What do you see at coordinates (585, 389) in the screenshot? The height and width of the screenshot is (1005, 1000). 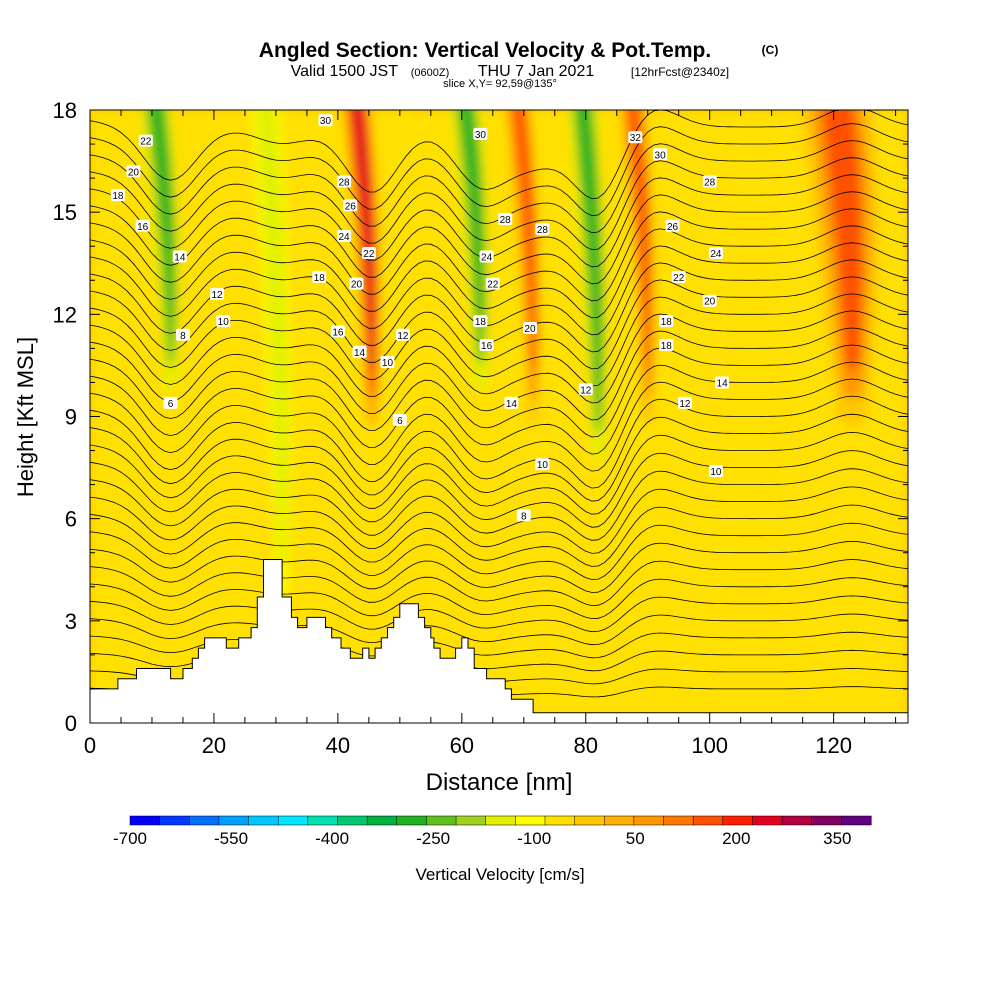 I see `contour-label: 12` at bounding box center [585, 389].